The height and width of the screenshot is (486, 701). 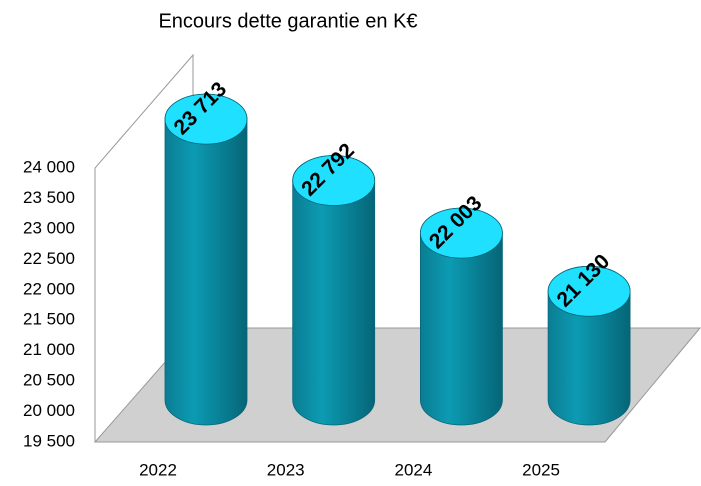 What do you see at coordinates (49, 440) in the screenshot?
I see `y-tick-label: 19 500` at bounding box center [49, 440].